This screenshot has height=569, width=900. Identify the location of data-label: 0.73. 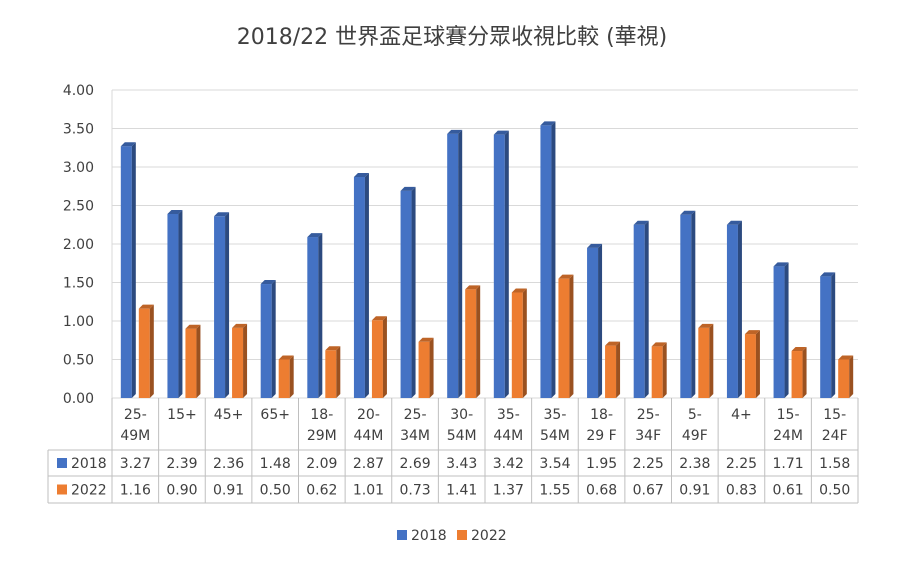
(414, 491).